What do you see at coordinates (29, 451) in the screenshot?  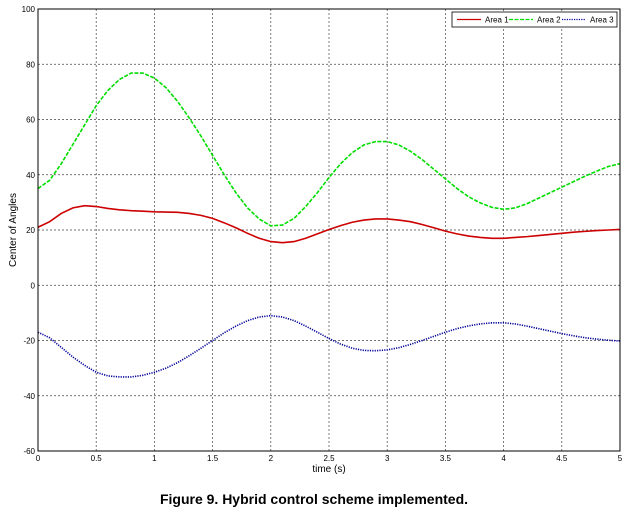 I see `y-tick-label: -60` at bounding box center [29, 451].